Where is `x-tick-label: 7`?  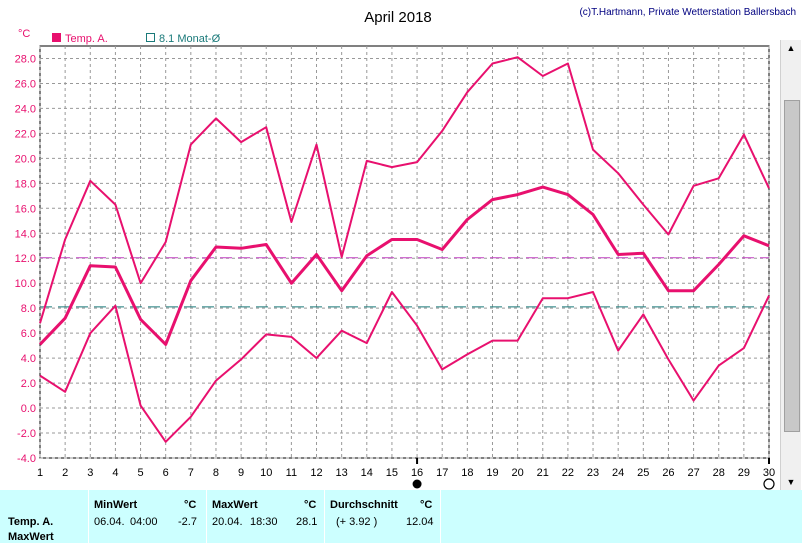 x-tick-label: 7 is located at coordinates (191, 473).